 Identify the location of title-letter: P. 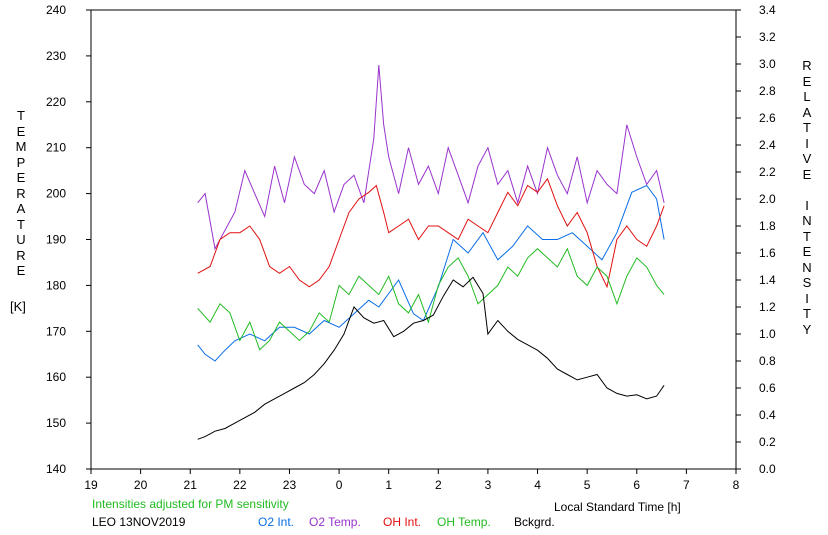
(21, 162).